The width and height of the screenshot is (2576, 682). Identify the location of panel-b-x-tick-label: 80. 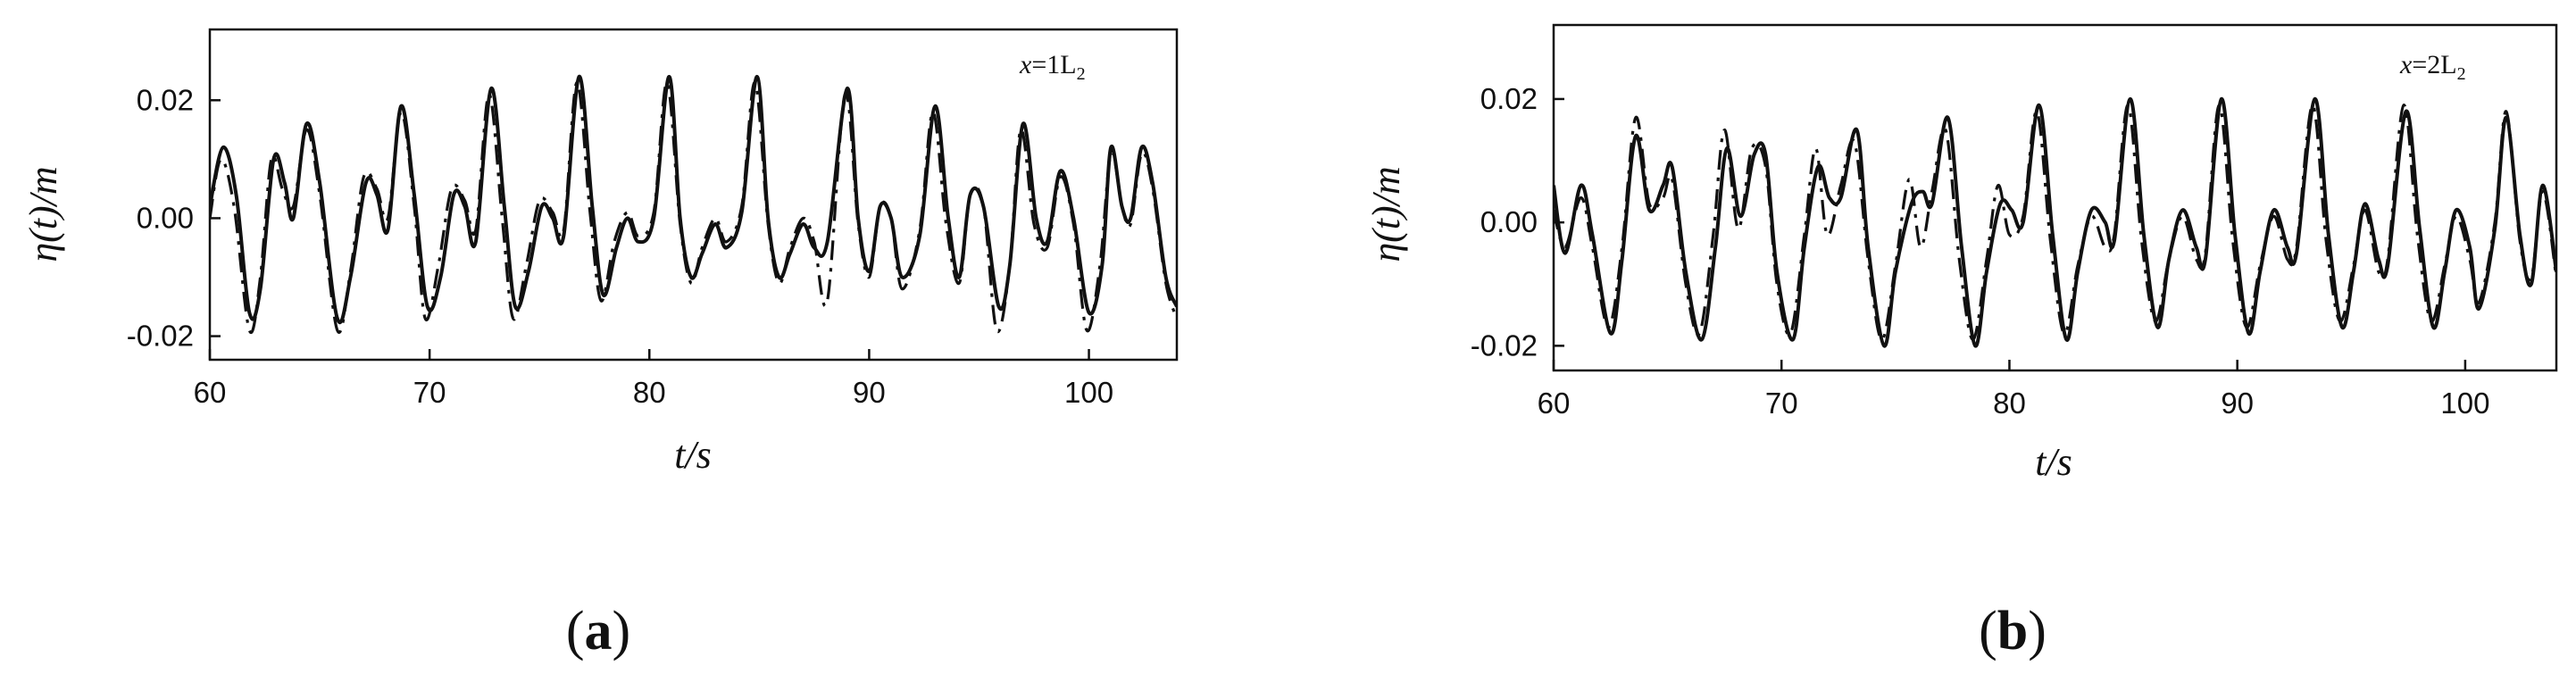
(2009, 403).